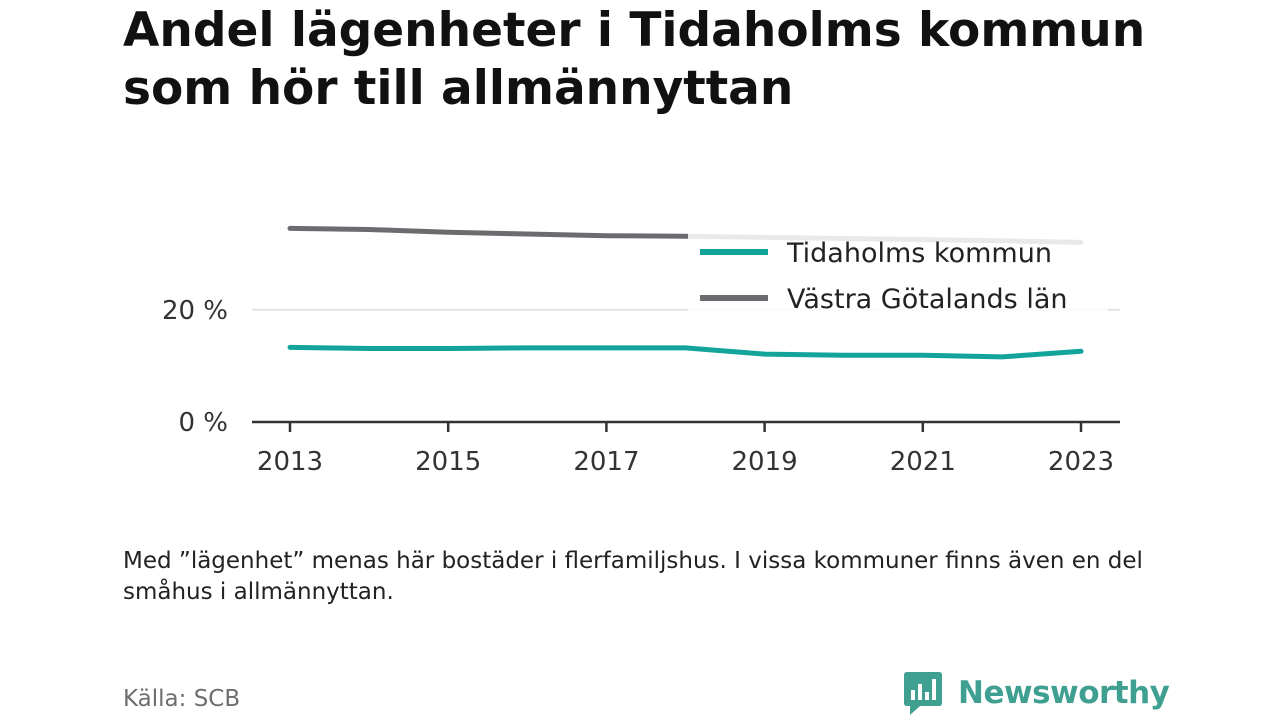 The image size is (1280, 720). What do you see at coordinates (195, 311) in the screenshot?
I see `y-tick-label: 20 %` at bounding box center [195, 311].